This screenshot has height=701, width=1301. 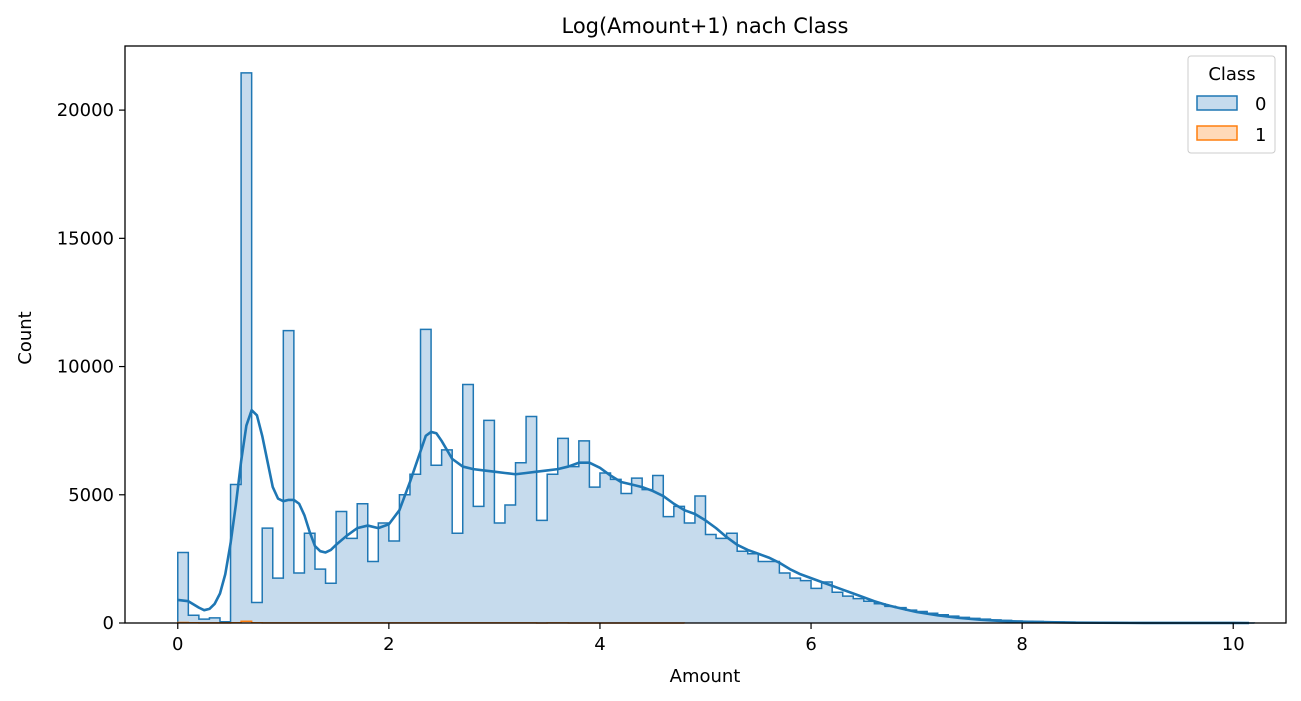 I want to click on y-tick-label: 5000, so click(x=91, y=495).